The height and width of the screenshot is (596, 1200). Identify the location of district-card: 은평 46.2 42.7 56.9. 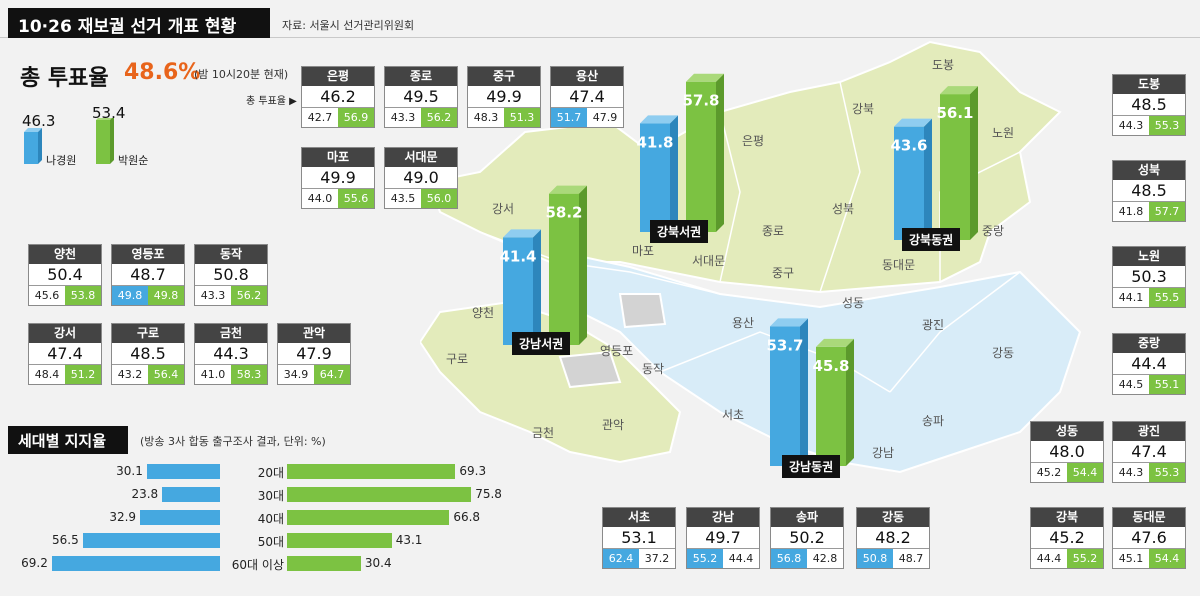
(338, 97).